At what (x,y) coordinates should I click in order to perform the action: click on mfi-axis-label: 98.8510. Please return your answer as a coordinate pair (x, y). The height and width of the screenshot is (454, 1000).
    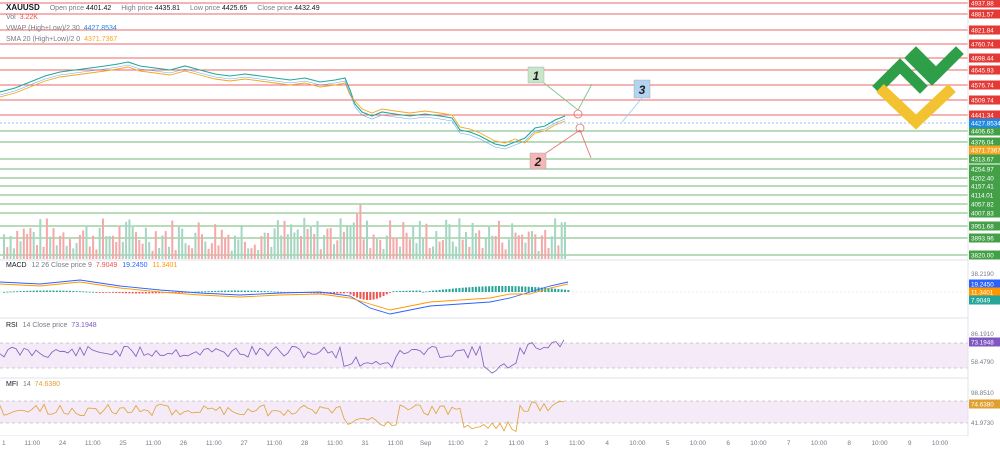
    Looking at the image, I should click on (982, 393).